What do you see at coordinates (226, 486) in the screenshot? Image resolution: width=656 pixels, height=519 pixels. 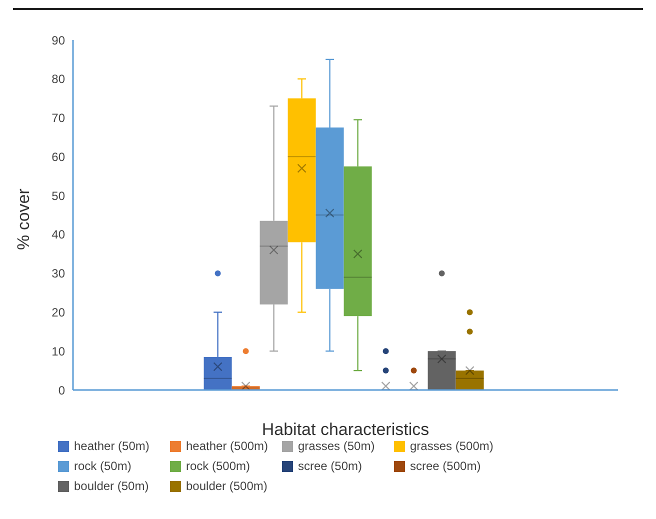 I see `legend-label: boulder (500m)` at bounding box center [226, 486].